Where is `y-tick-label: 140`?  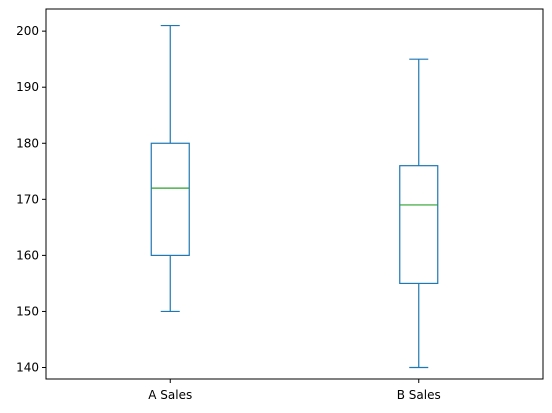 y-tick-label: 140 is located at coordinates (27, 368).